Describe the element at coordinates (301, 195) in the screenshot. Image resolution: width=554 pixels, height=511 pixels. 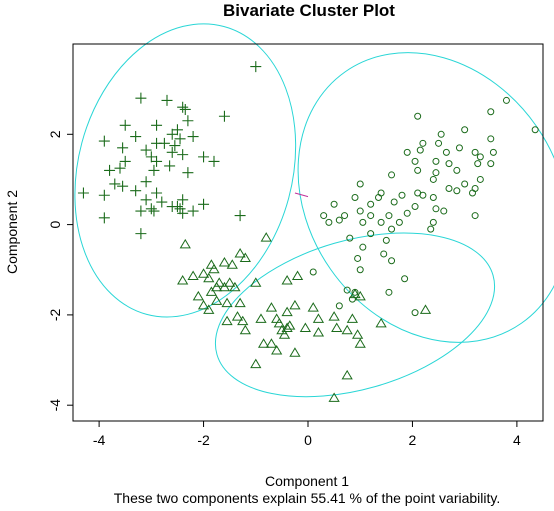
I see `cluster-separator-line` at that location.